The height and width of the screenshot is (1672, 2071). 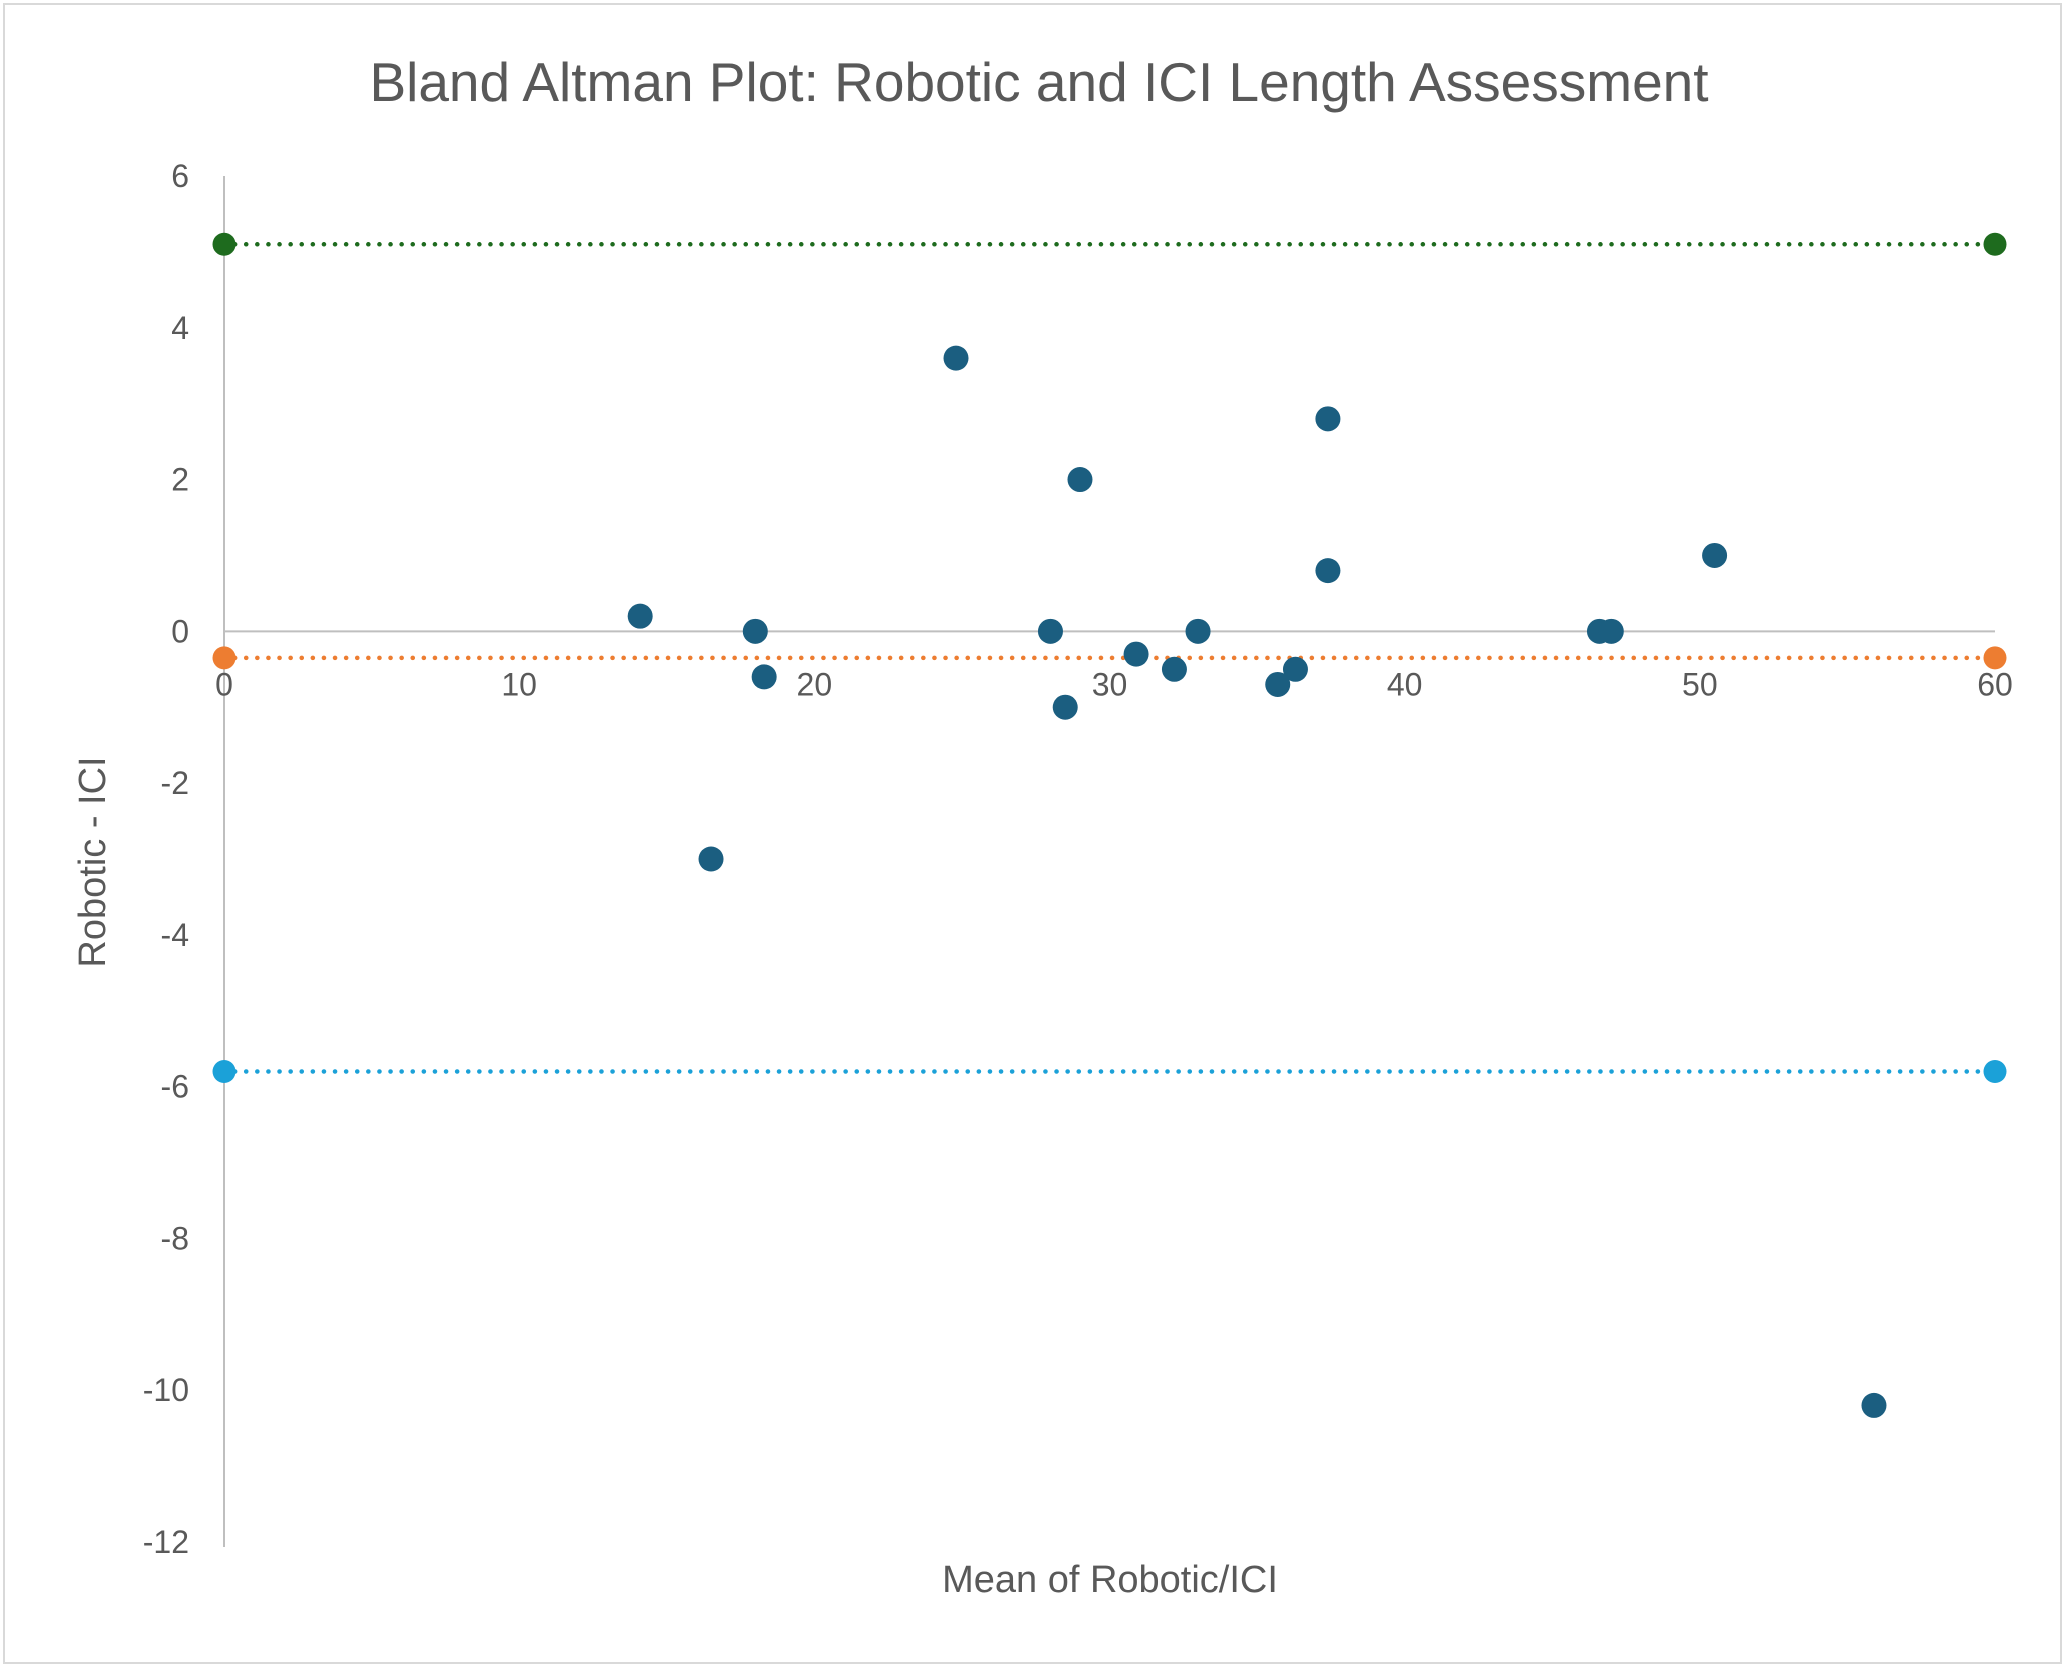 I want to click on y-tick-label: -4, so click(x=175, y=935).